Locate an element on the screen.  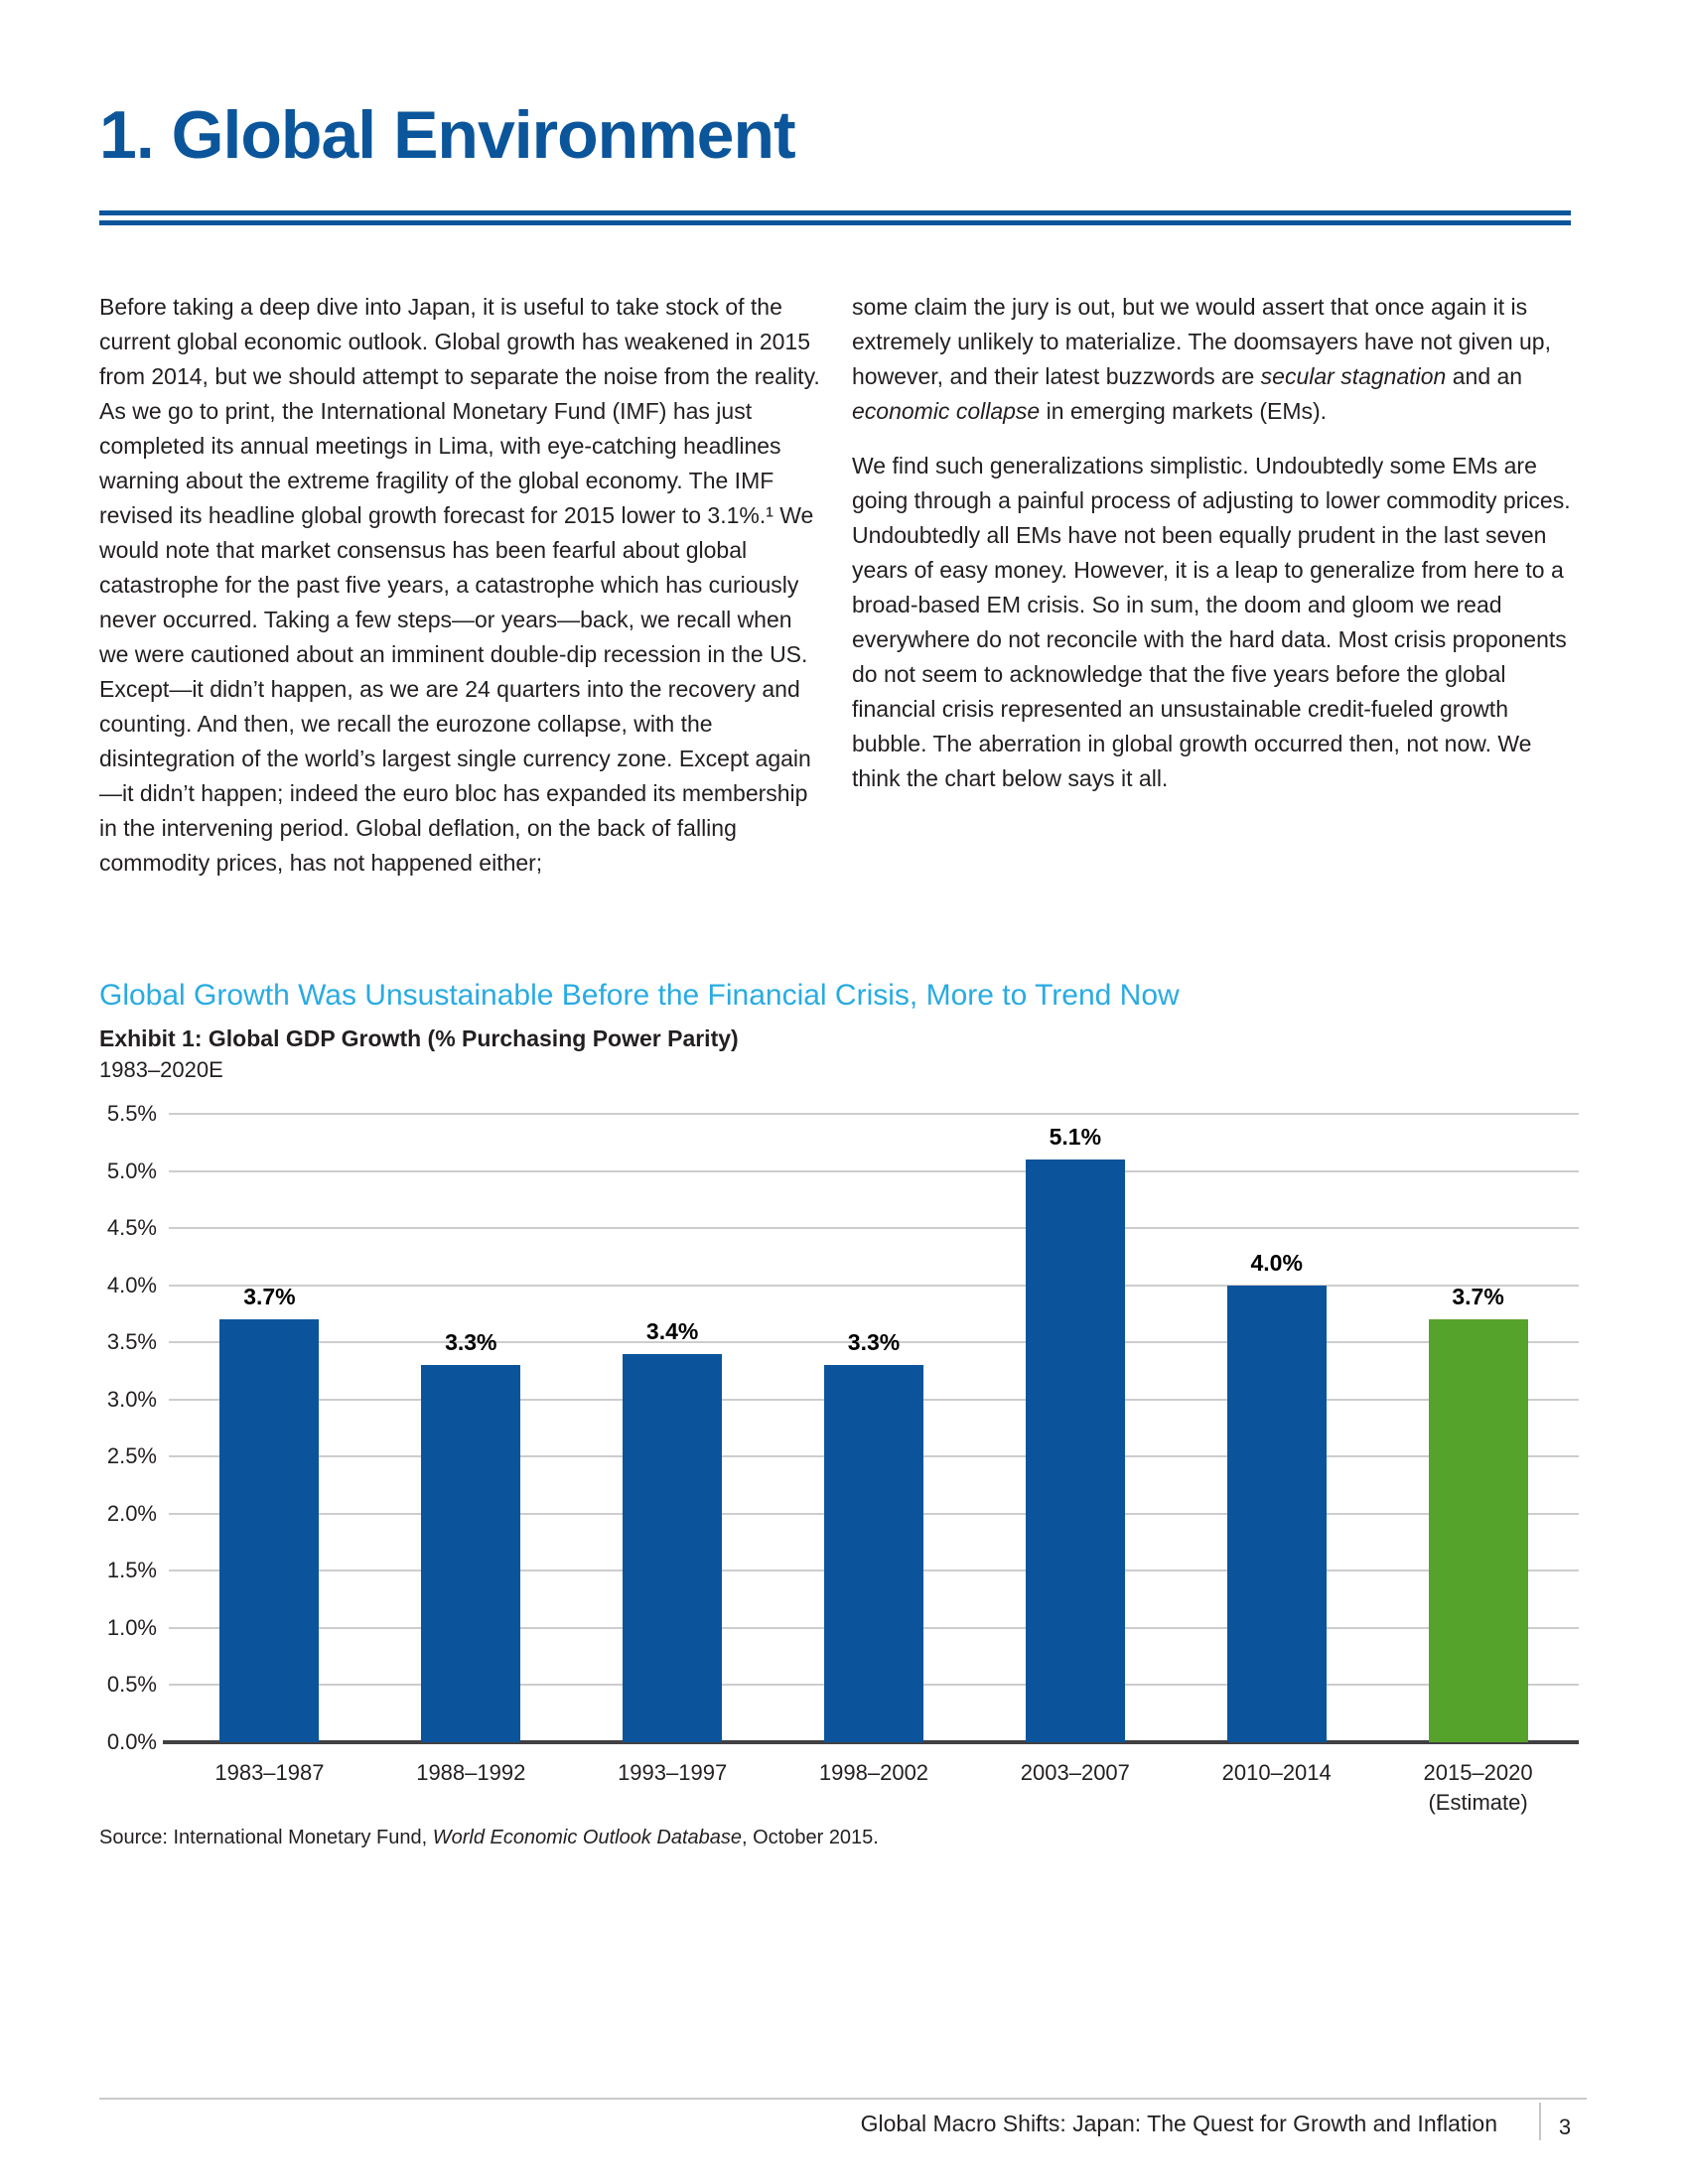
x-tick-label: 2015–2020 (Estimate) is located at coordinates (1478, 1788).